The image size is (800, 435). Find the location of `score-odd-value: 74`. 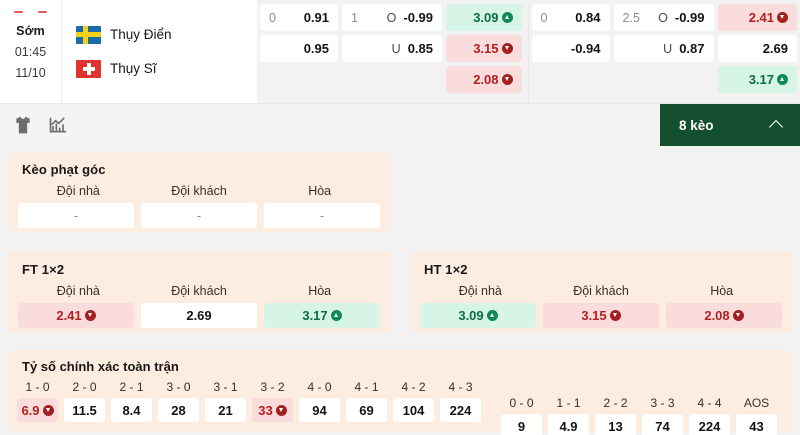

score-odd-value: 74 is located at coordinates (662, 426).